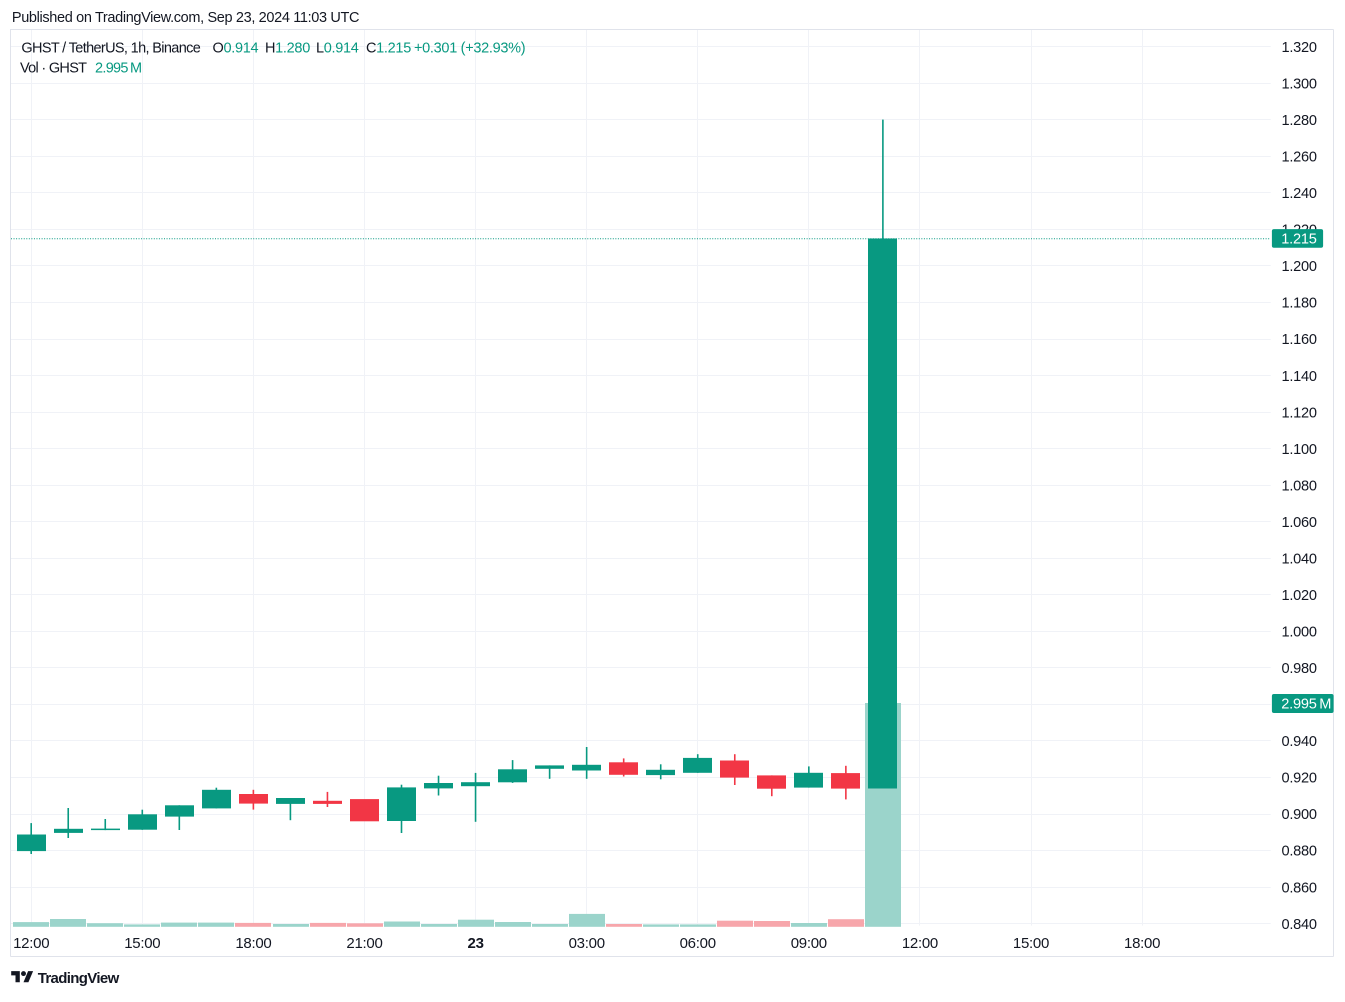  What do you see at coordinates (79, 978) in the screenshot?
I see `svg-text: TradingView` at bounding box center [79, 978].